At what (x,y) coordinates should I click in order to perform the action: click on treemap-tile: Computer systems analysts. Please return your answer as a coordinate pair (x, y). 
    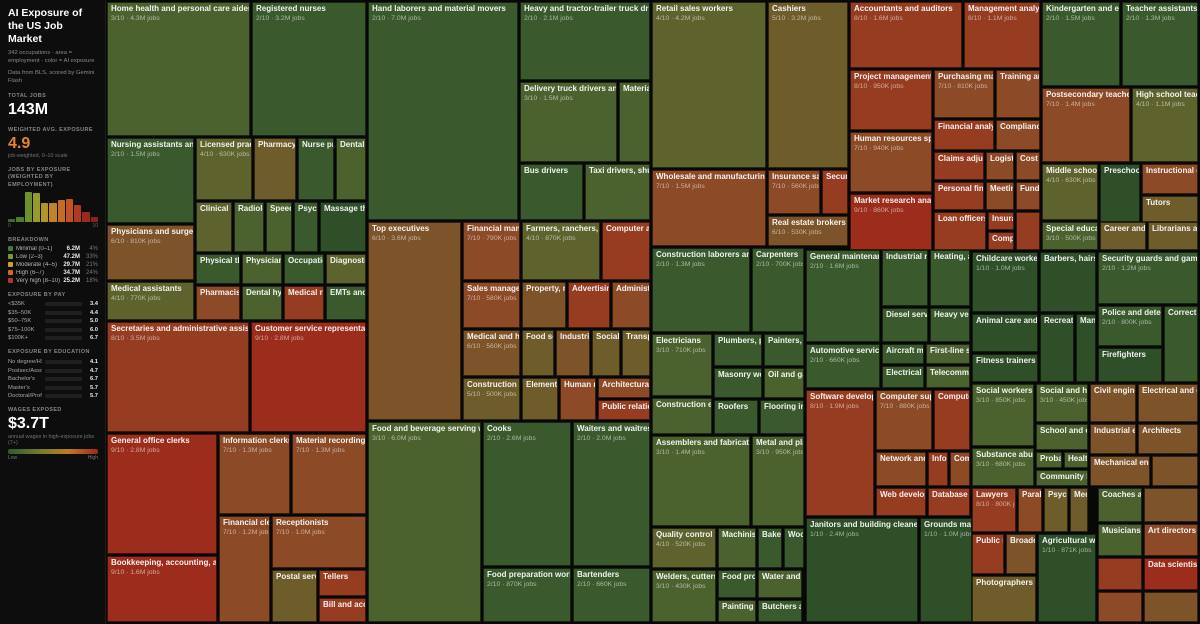
    Looking at the image, I should click on (952, 420).